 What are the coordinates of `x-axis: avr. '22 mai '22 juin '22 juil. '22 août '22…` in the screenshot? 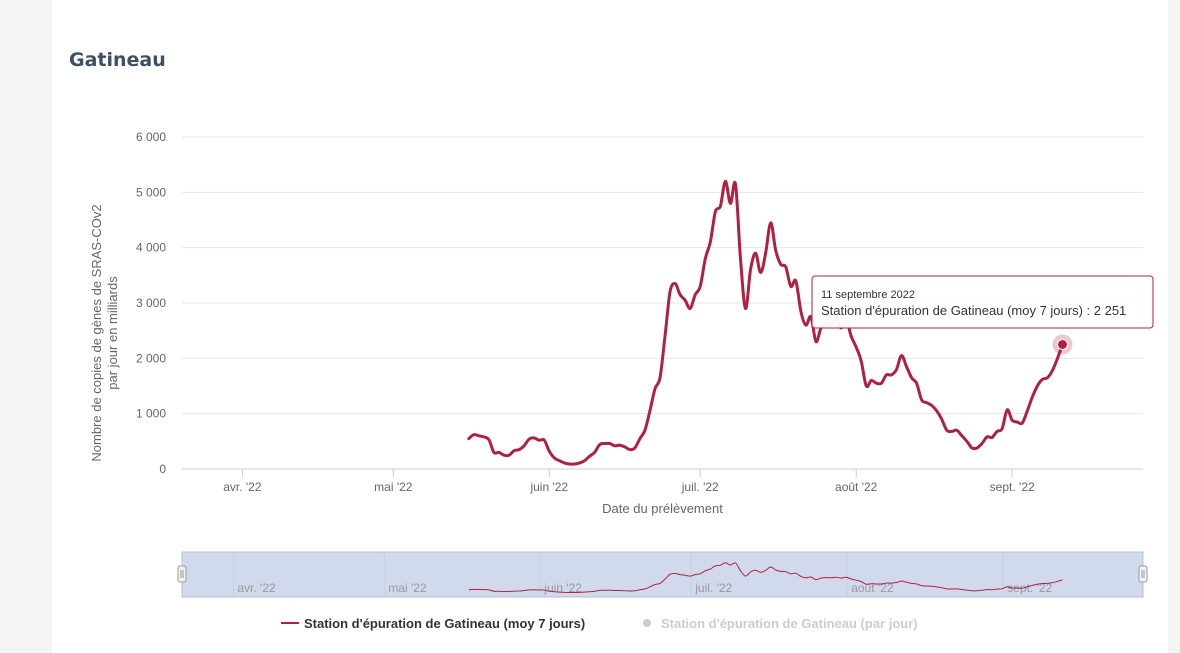 It's located at (629, 481).